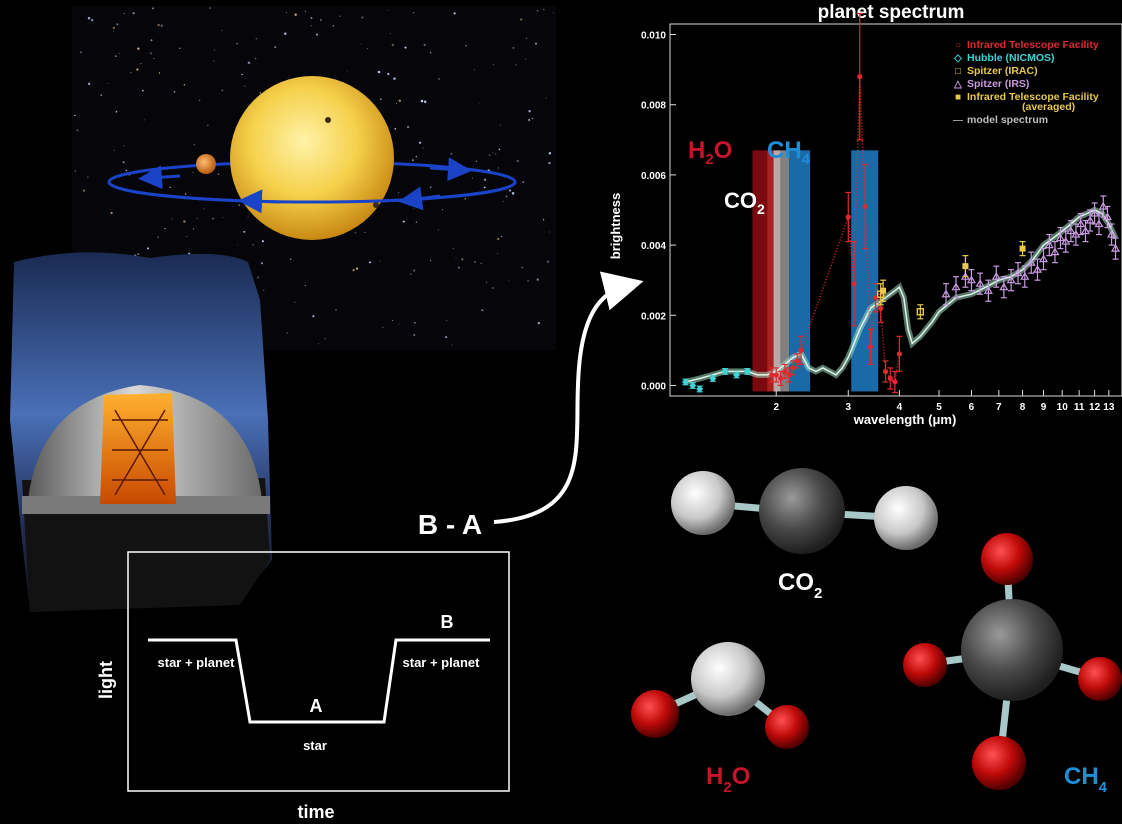  Describe the element at coordinates (568, 397) in the screenshot. I see `arrow-curve` at that location.